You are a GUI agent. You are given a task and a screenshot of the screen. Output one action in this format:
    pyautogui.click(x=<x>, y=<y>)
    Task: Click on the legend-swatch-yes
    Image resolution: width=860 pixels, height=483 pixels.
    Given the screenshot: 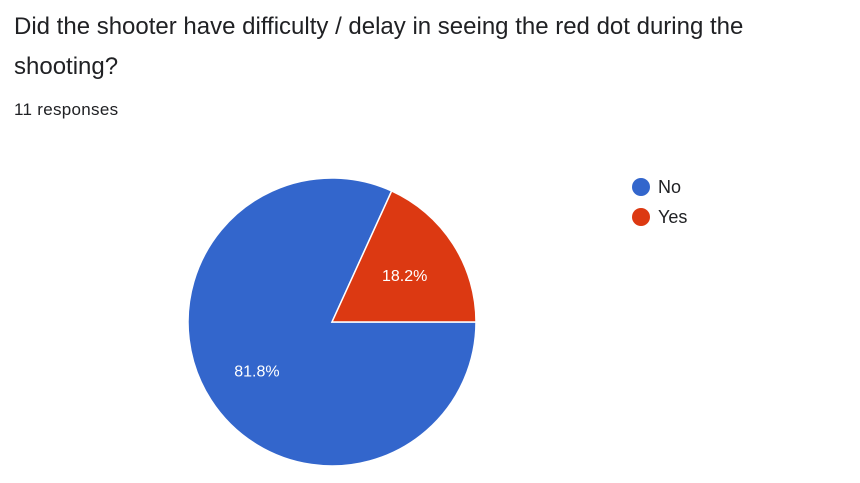 What is the action you would take?
    pyautogui.click(x=641, y=217)
    